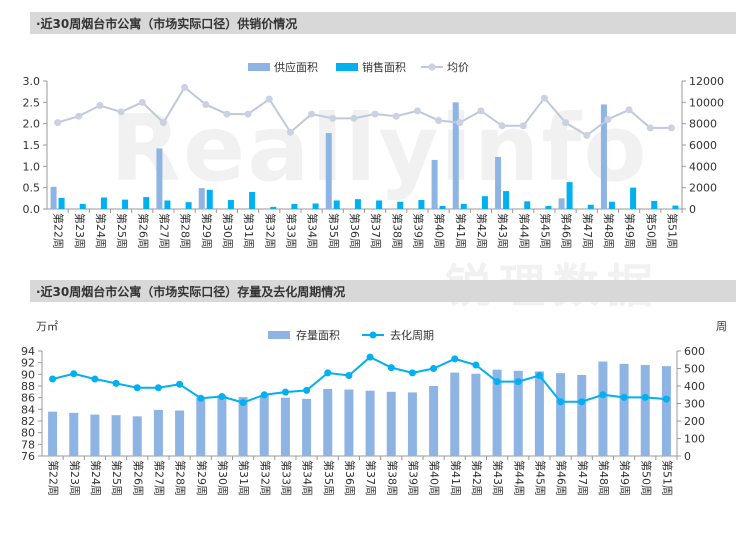 The image size is (740, 533). What do you see at coordinates (706, 102) in the screenshot?
I see `right-tick-label: 10000` at bounding box center [706, 102].